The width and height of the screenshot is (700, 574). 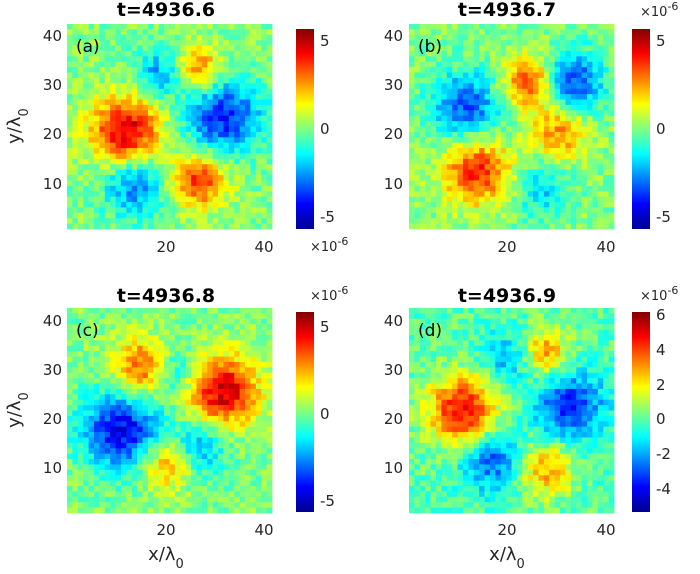 I want to click on cbar-a-tick-5: 5, so click(x=325, y=41).